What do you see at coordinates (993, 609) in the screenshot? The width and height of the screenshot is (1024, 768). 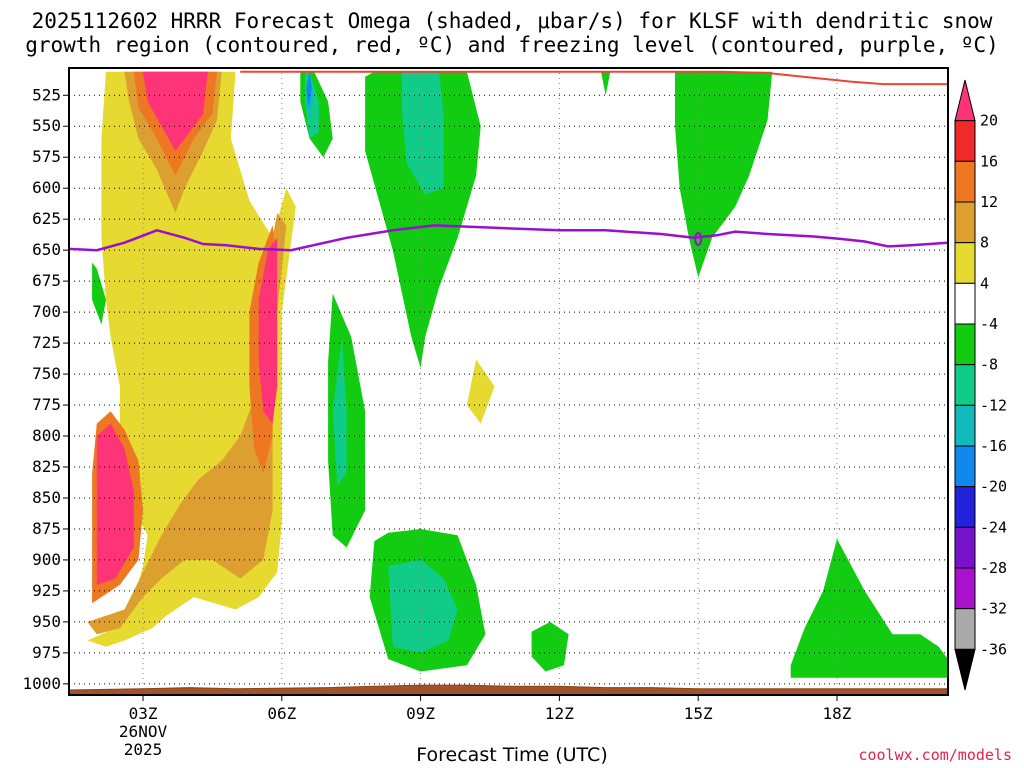 I see `colorbar-label: -32` at bounding box center [993, 609].